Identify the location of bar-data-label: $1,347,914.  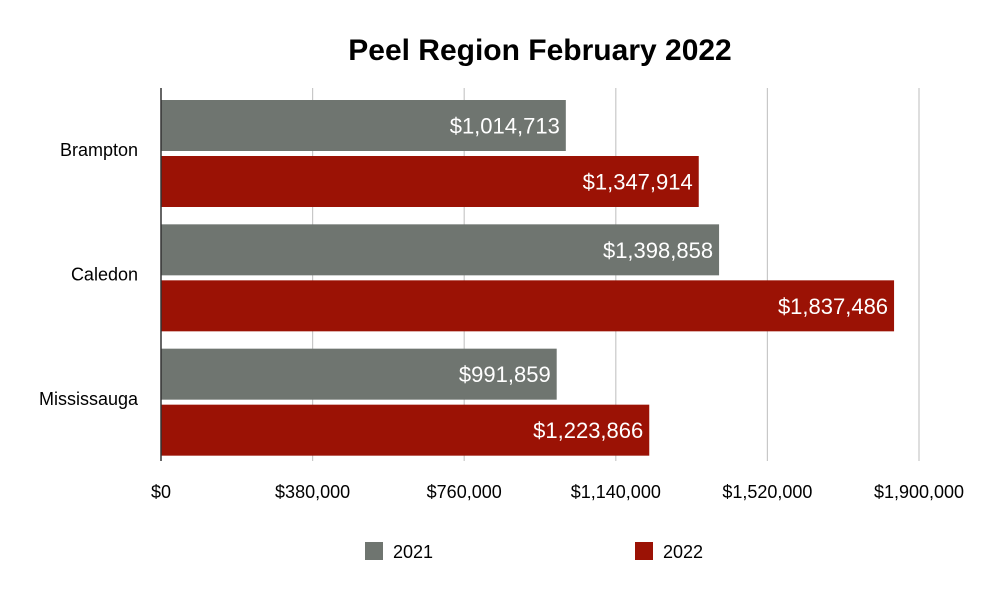
(638, 182).